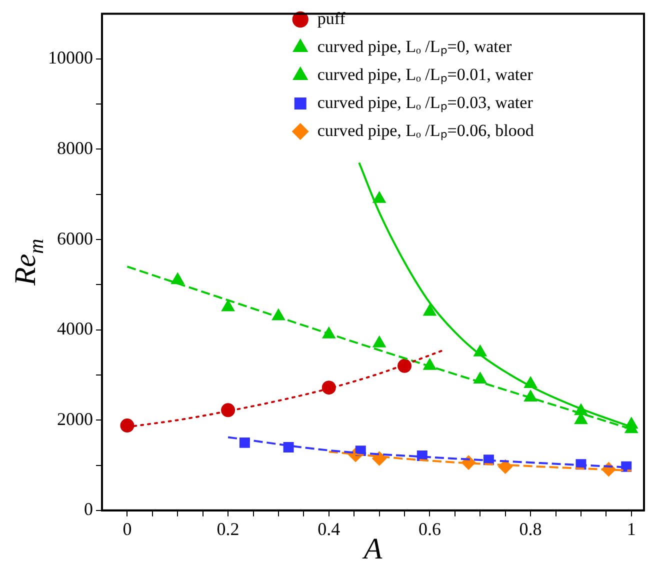 This screenshot has width=654, height=569. Describe the element at coordinates (425, 130) in the screenshot. I see `legend-label: curved pipe, Lₒ /Lₚ=0.06, blood` at that location.